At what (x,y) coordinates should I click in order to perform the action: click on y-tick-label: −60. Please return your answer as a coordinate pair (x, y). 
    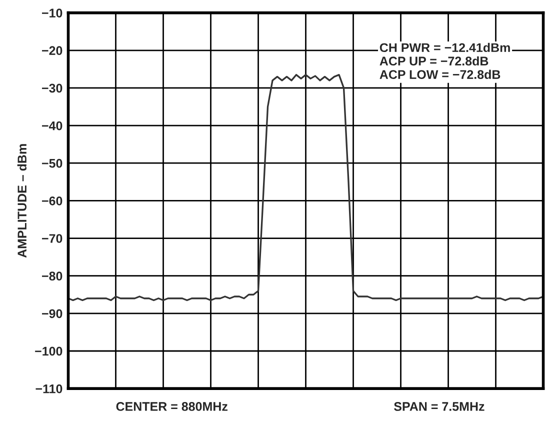
    Looking at the image, I should click on (52, 201).